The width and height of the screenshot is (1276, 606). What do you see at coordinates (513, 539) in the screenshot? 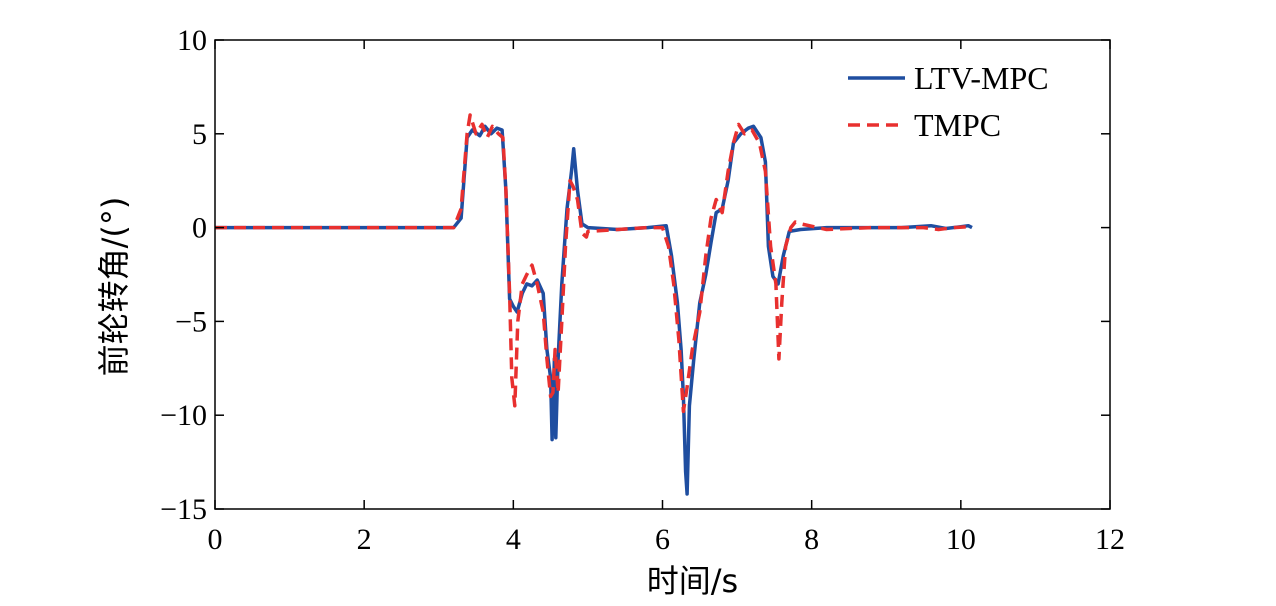
I see `x-tick-label: 4` at bounding box center [513, 539].